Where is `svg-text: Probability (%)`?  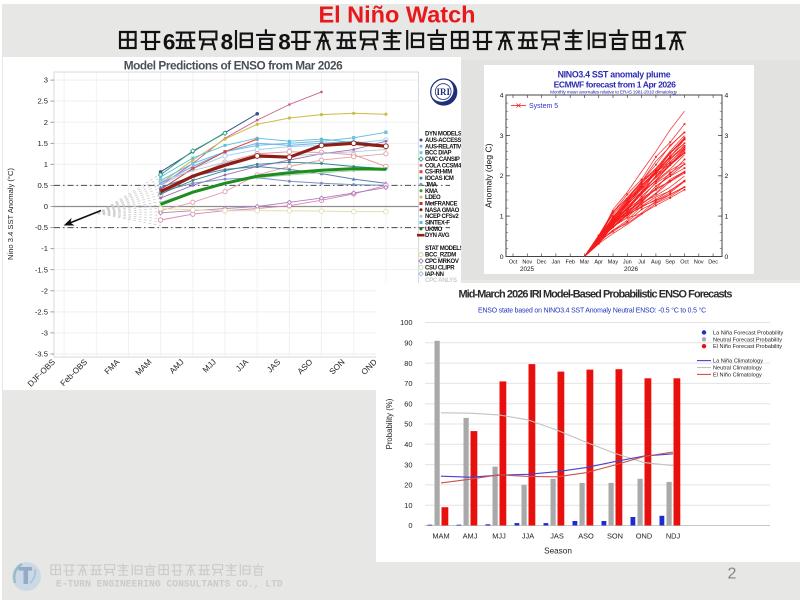 svg-text: Probability (%) is located at coordinates (389, 423).